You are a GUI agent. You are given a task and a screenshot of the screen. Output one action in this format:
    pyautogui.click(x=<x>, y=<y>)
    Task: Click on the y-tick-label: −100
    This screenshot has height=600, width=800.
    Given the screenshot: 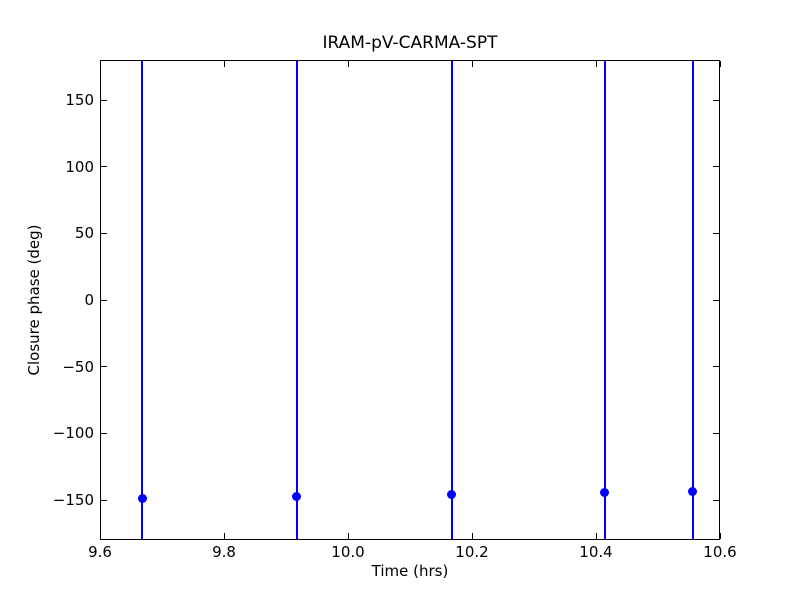 What is the action you would take?
    pyautogui.click(x=73, y=433)
    